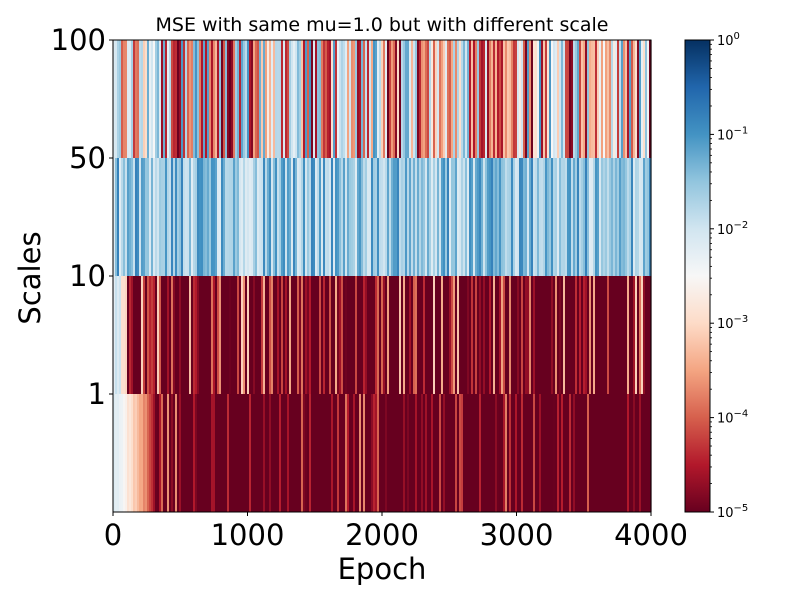  Describe the element at coordinates (82, 217) in the screenshot. I see `y-axis: 1 10 50 100` at that location.